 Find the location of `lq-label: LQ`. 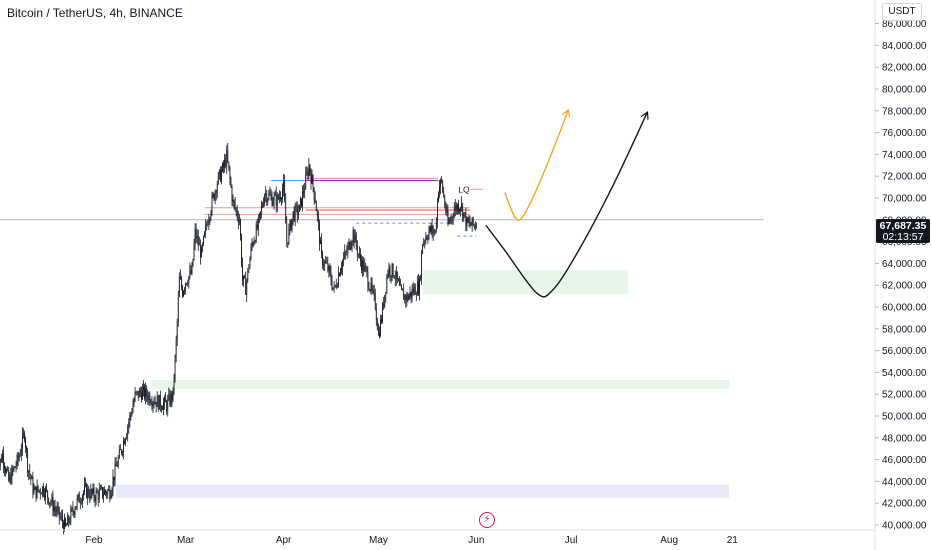

lq-label: LQ is located at coordinates (464, 189).